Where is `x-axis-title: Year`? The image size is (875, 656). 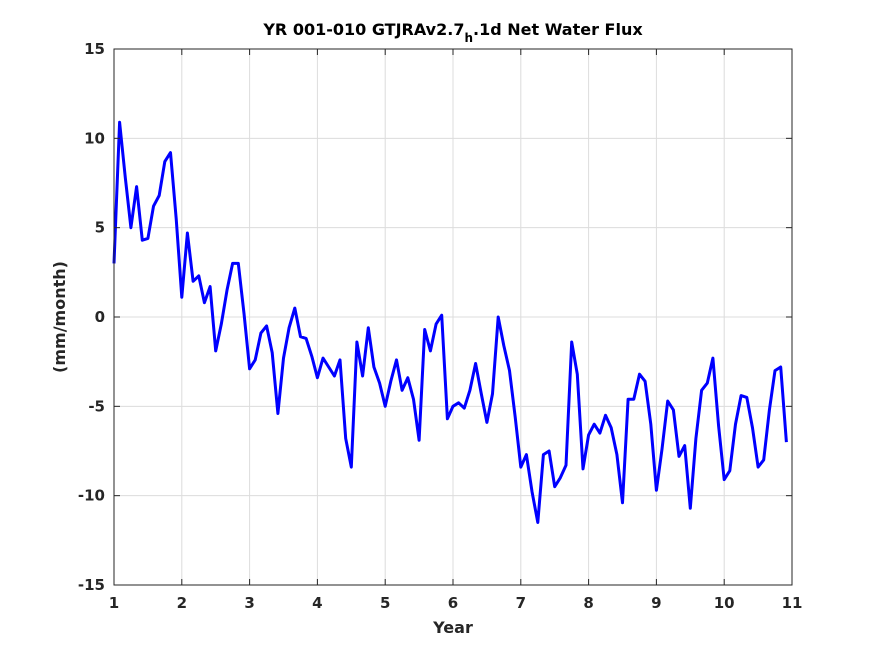 x-axis-title: Year is located at coordinates (452, 627).